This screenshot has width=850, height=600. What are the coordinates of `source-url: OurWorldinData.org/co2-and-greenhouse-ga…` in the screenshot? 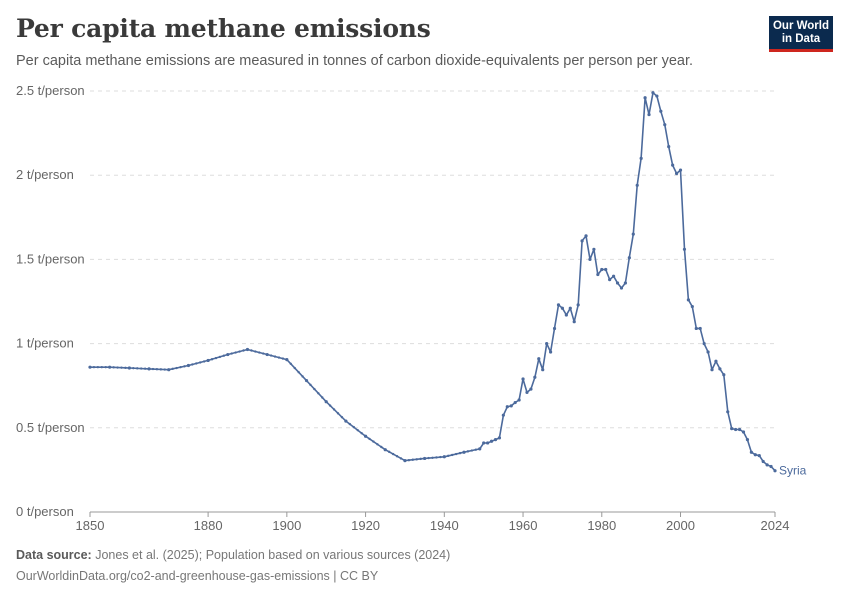 It's located at (197, 576).